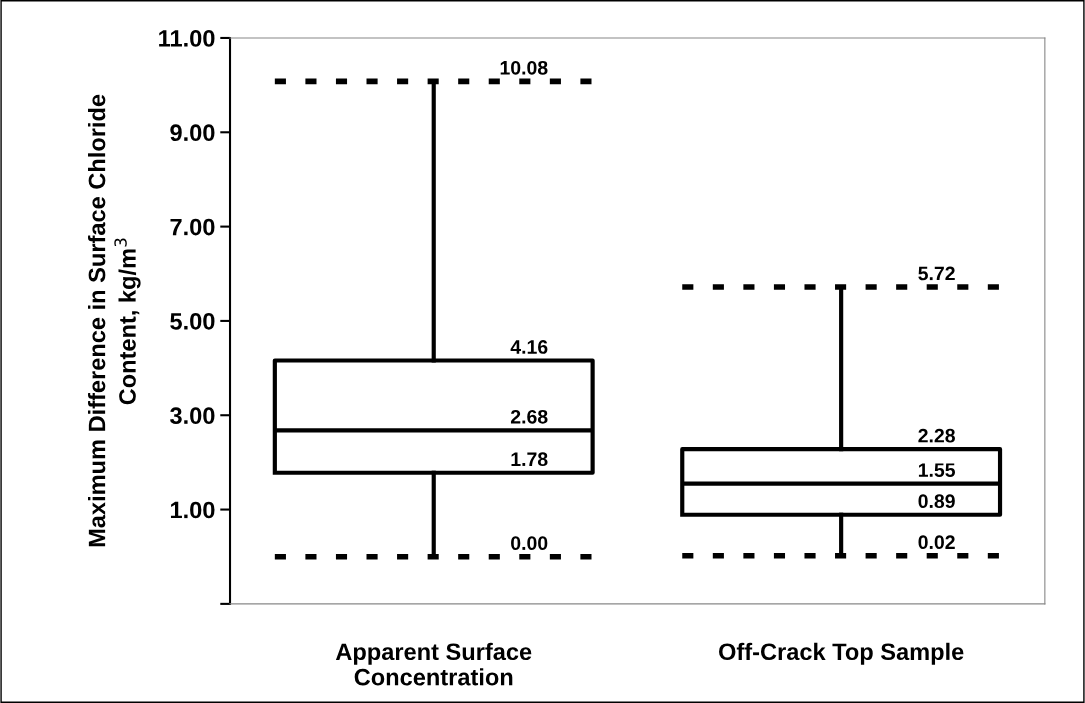 Image resolution: width=1085 pixels, height=703 pixels. Describe the element at coordinates (529, 459) in the screenshot. I see `text: 1.78` at that location.